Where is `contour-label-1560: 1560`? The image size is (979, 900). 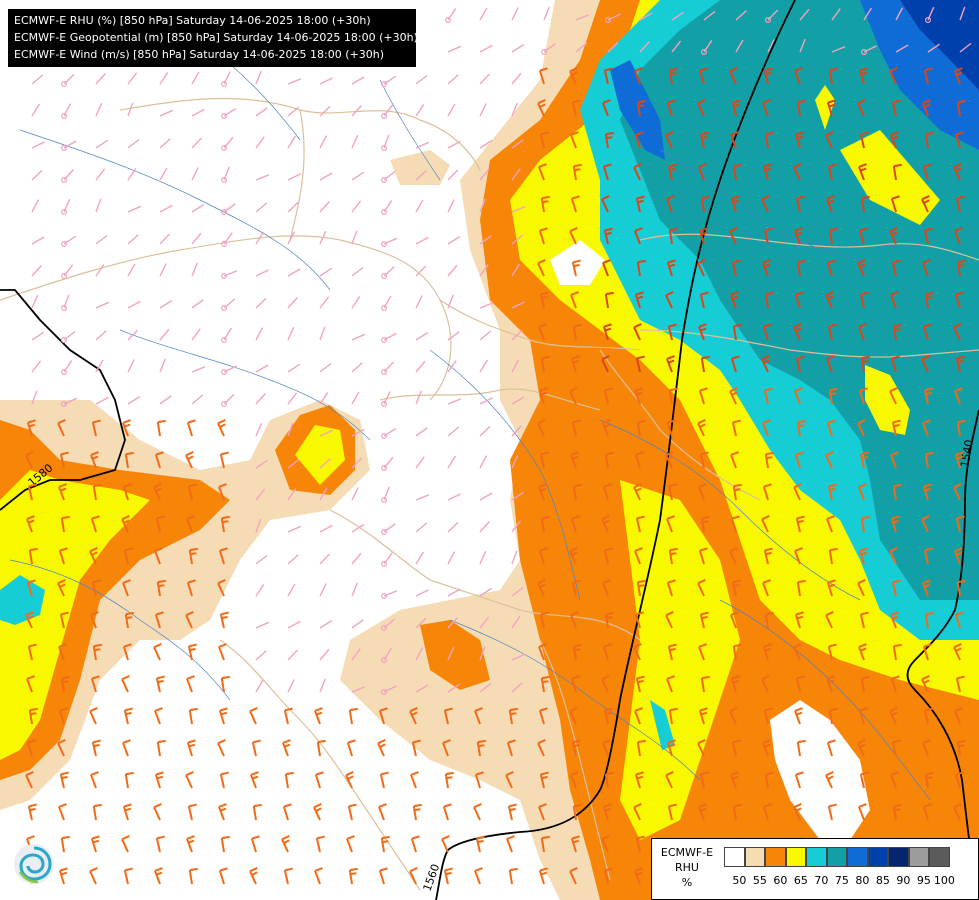 contour-label-1560: 1560 is located at coordinates (432, 877).